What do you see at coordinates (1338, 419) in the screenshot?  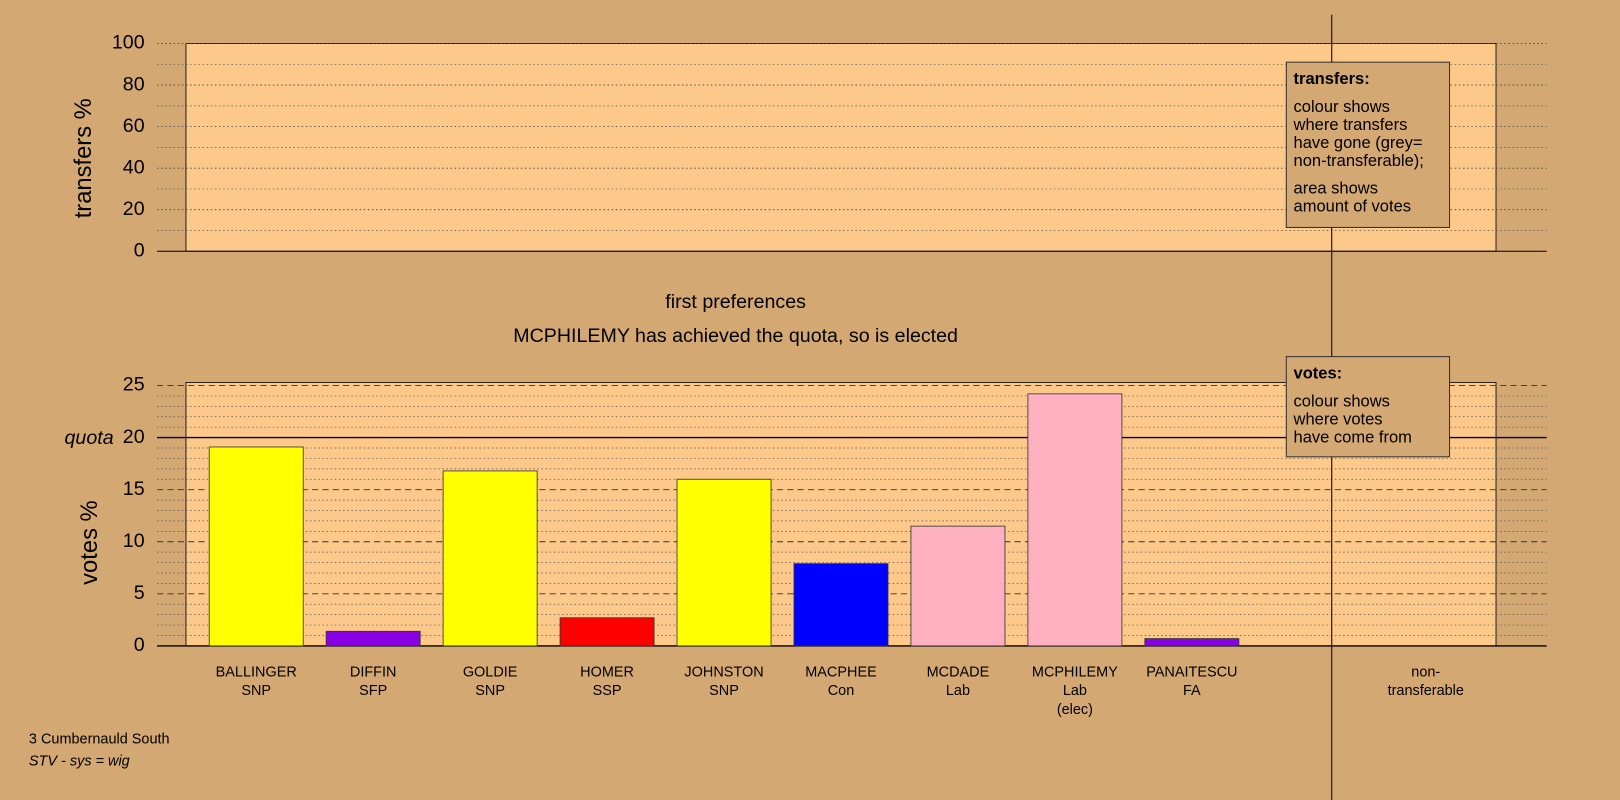 I see `legend-text: where votes` at bounding box center [1338, 419].